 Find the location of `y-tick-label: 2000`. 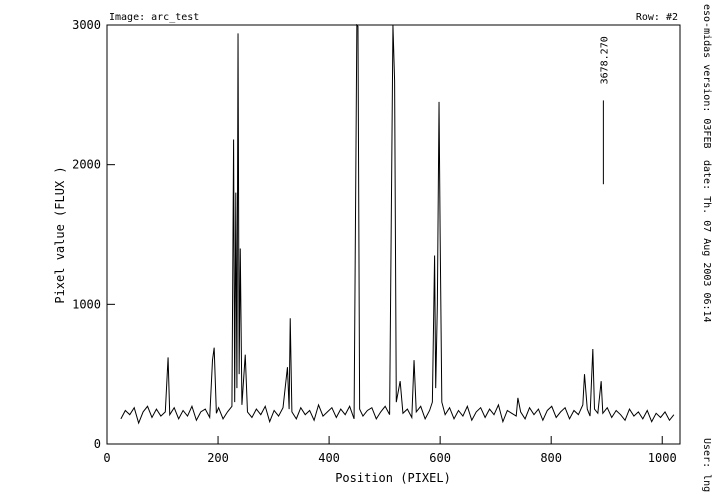

y-tick-label: 2000 is located at coordinates (86, 165).